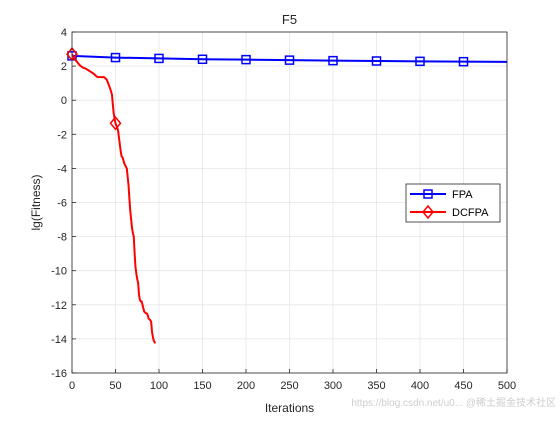 This screenshot has height=425, width=560. I want to click on x-tick-label: 250, so click(289, 386).